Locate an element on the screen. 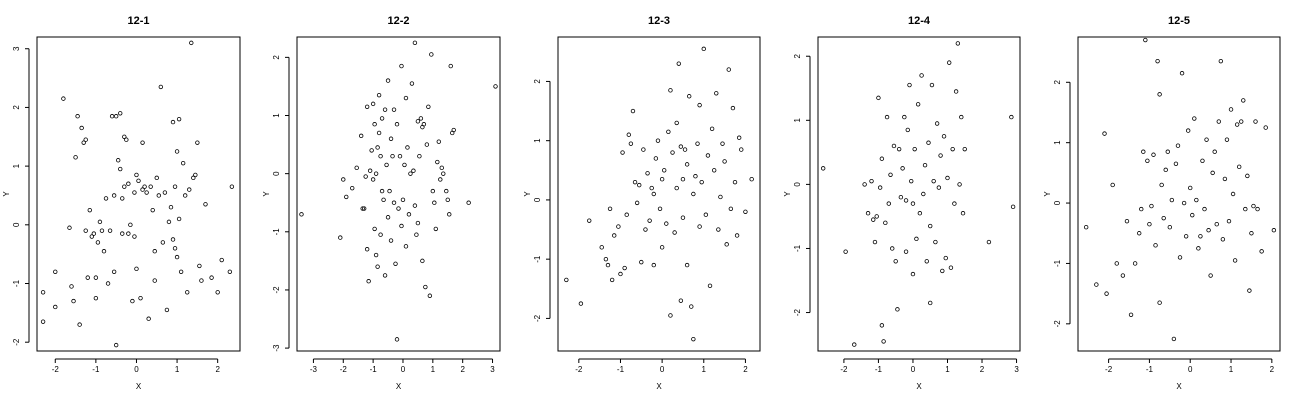 This screenshot has width=1300, height=400. x-tick-label: 1 is located at coordinates (177, 369).